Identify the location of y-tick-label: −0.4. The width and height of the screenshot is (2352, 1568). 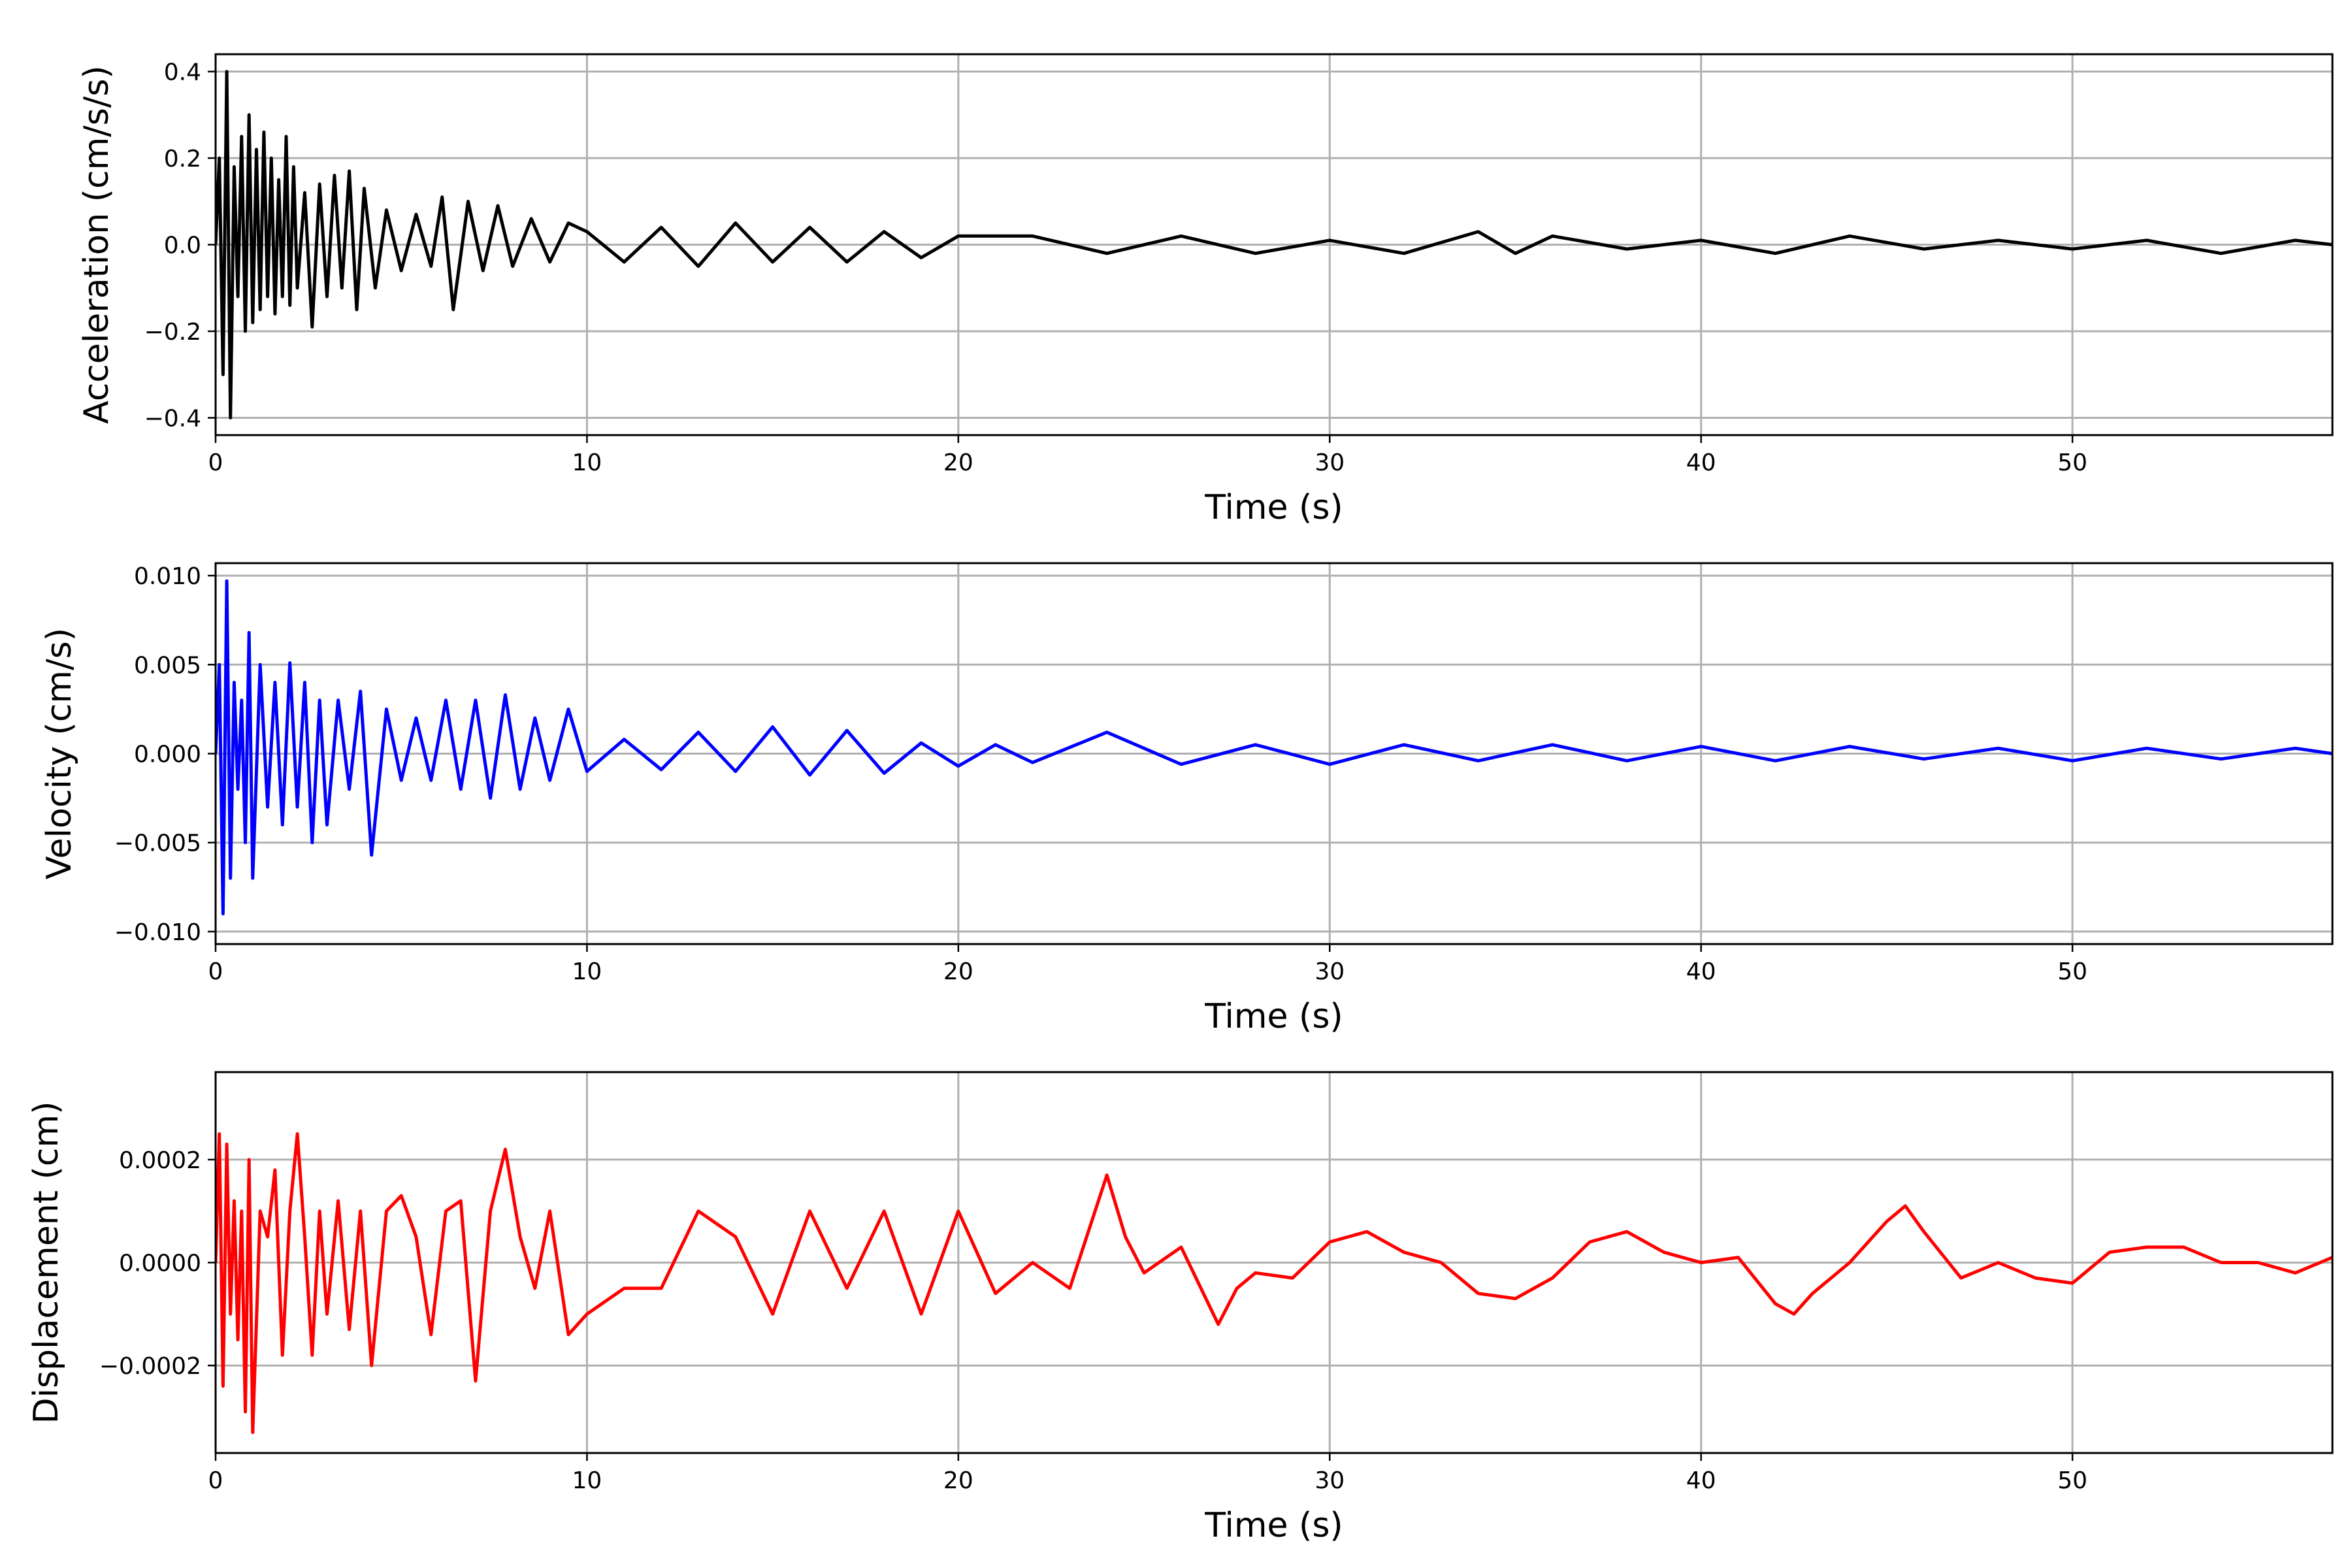
(172, 419).